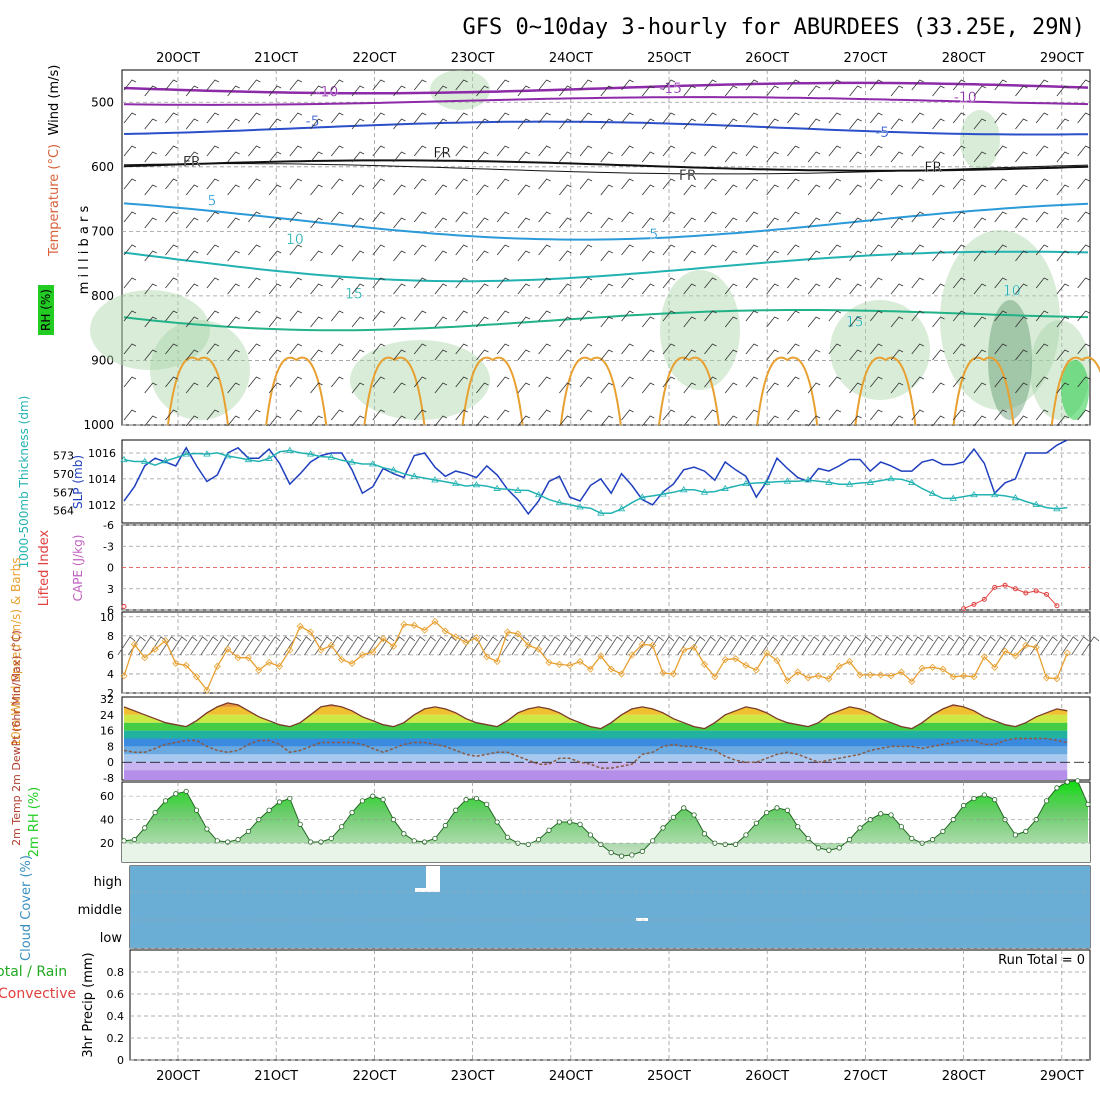 The image size is (1100, 1104). What do you see at coordinates (606, 101) in the screenshot?
I see `isotherm-minus10` at bounding box center [606, 101].